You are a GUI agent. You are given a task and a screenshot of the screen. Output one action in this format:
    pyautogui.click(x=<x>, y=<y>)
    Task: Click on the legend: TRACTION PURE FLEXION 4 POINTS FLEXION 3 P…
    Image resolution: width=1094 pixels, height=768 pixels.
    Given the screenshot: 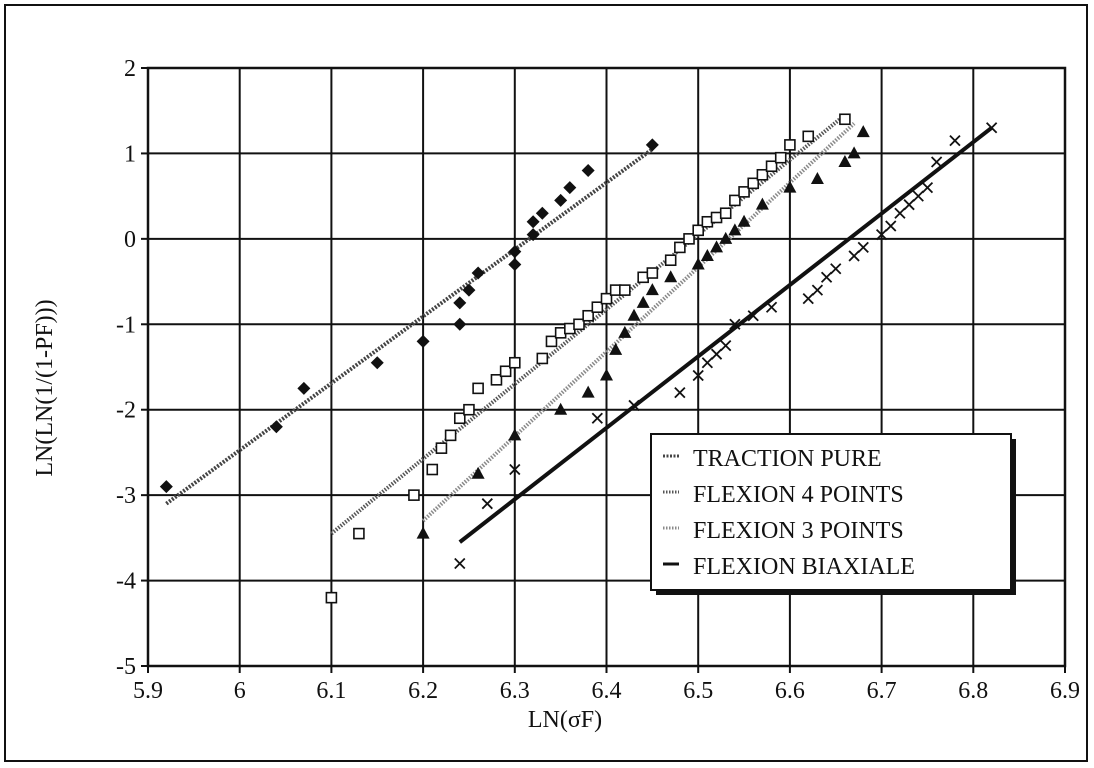 What is the action you would take?
    pyautogui.click(x=833, y=514)
    